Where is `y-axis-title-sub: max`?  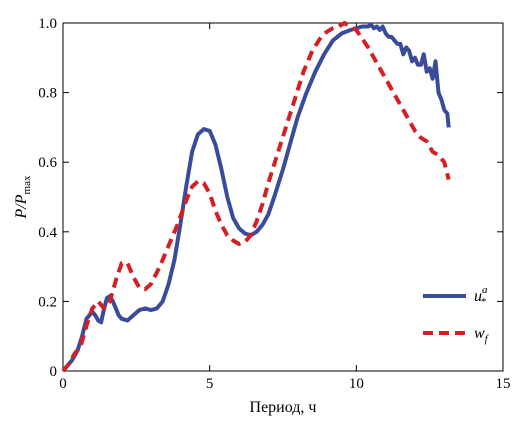 y-axis-title-sub: max is located at coordinates (27, 184).